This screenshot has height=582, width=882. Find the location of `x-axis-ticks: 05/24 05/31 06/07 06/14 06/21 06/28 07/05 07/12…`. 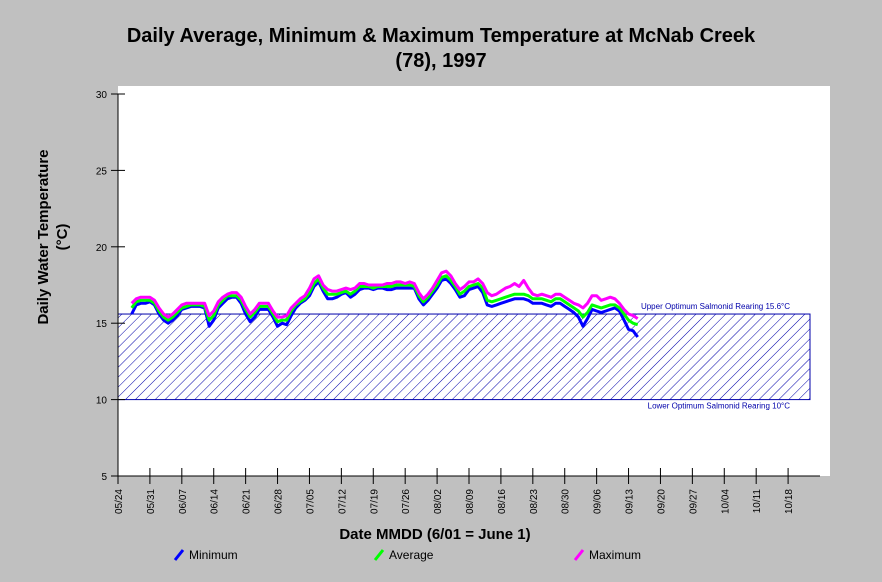

x-axis-ticks: 05/24 05/31 06/07 06/14 06/21 06/28 07/05 07/12… is located at coordinates (454, 491).